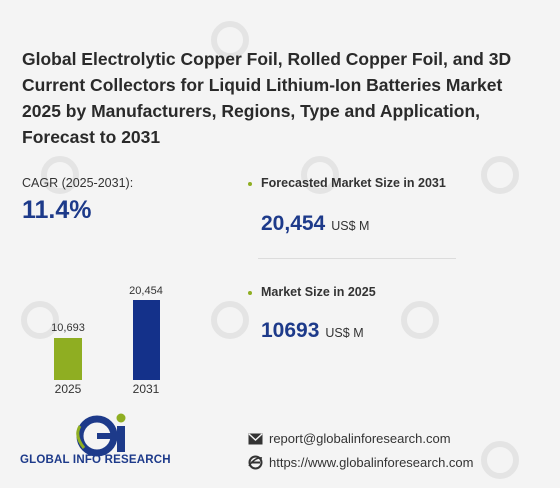  I want to click on forecast-value-row: 20,454 US$ M, so click(315, 224).